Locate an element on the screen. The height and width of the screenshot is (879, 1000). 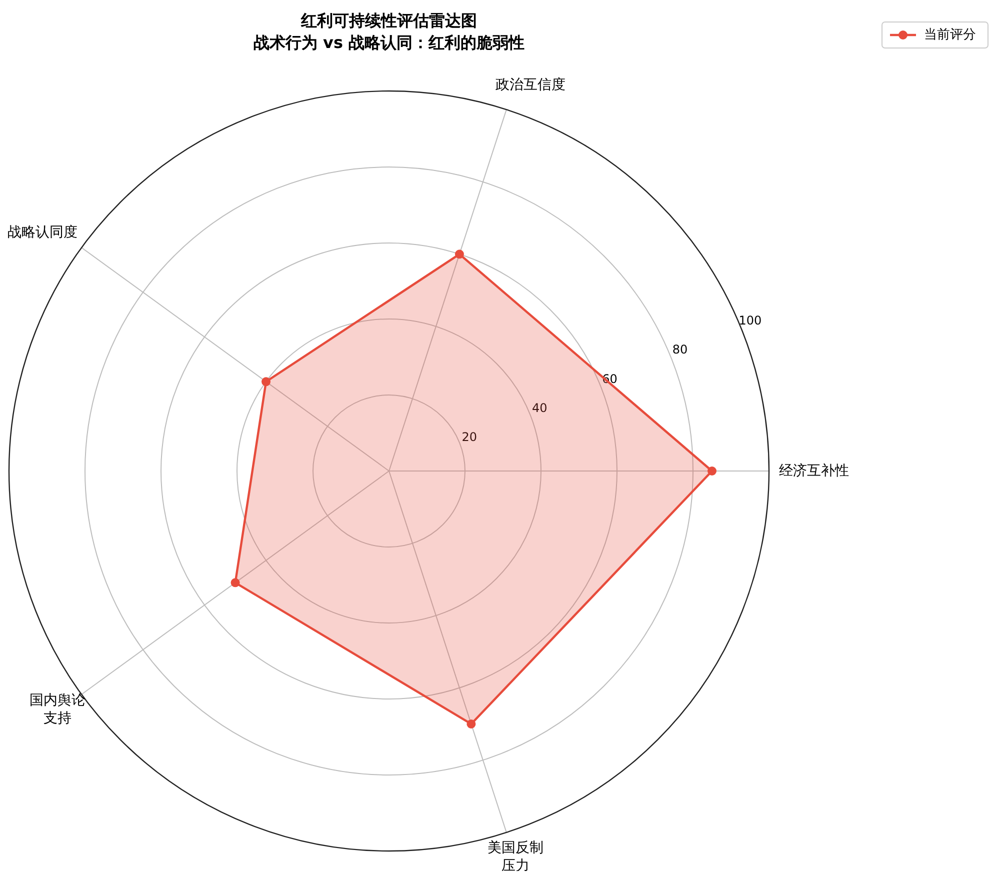
legend-label: 当前评分 is located at coordinates (950, 35).